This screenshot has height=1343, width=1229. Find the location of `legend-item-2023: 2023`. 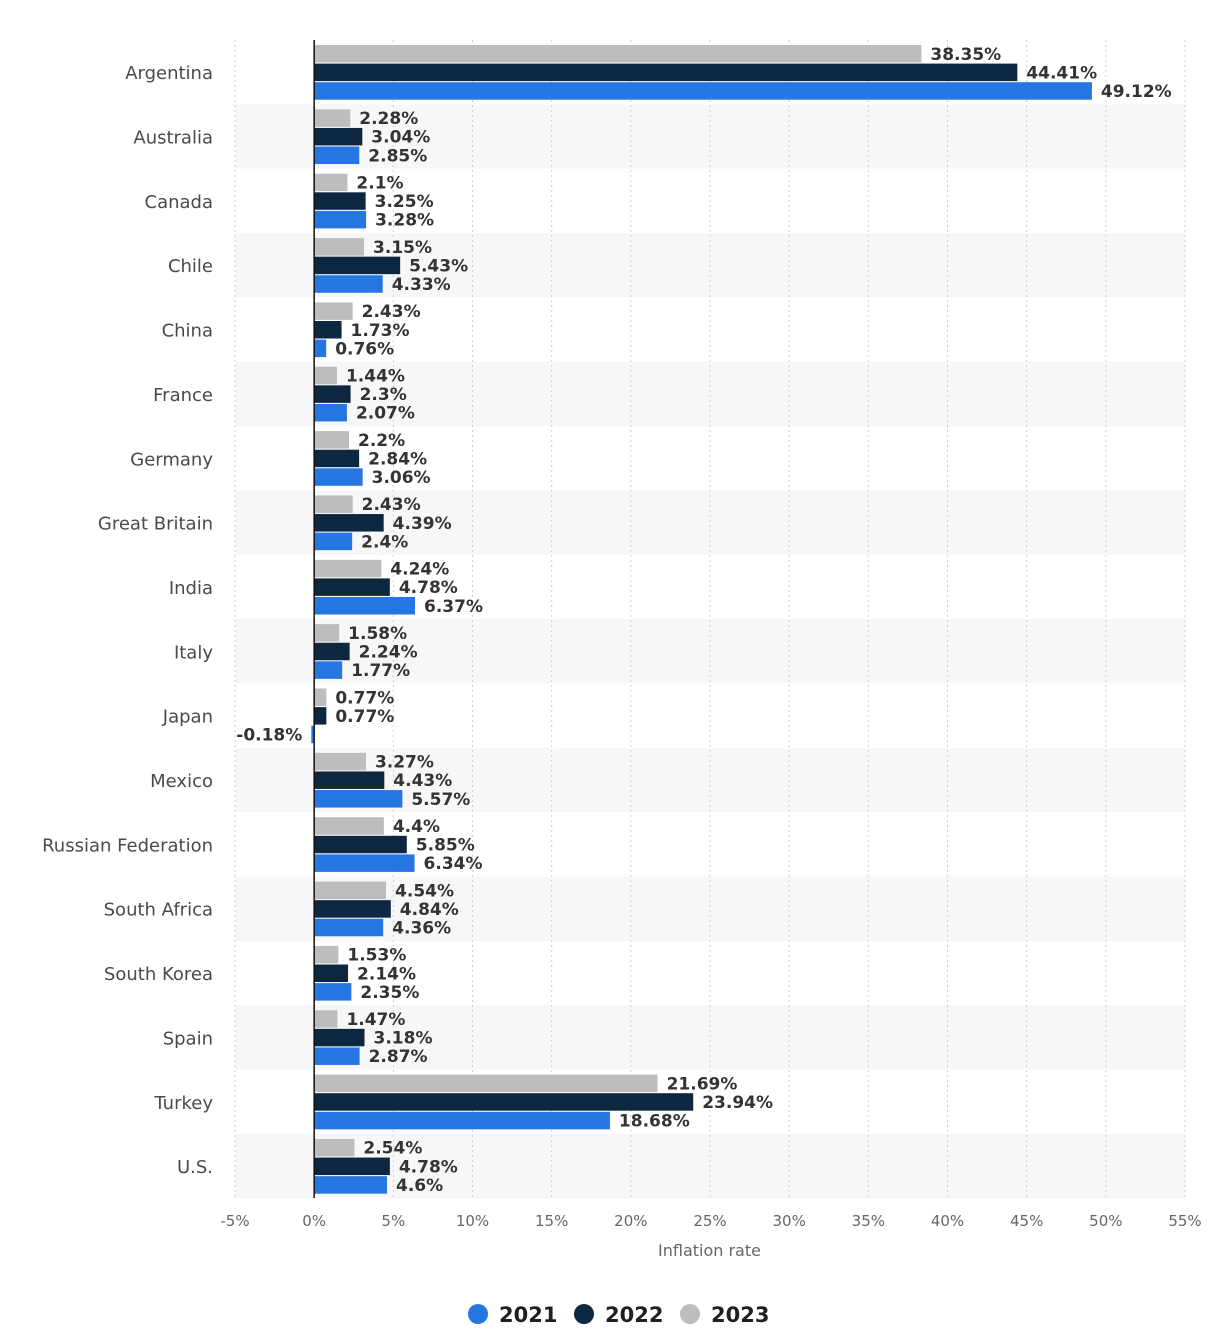

legend-item-2023: 2023 is located at coordinates (724, 1315).